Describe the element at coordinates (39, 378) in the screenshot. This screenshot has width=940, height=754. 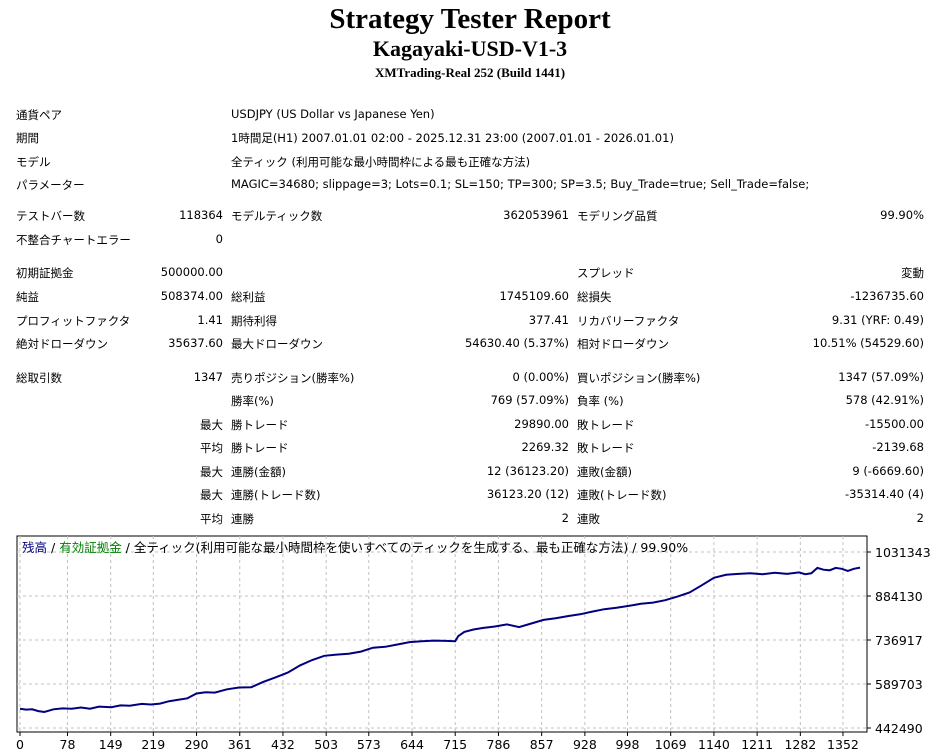
I see `trades-label: 総取引数` at that location.